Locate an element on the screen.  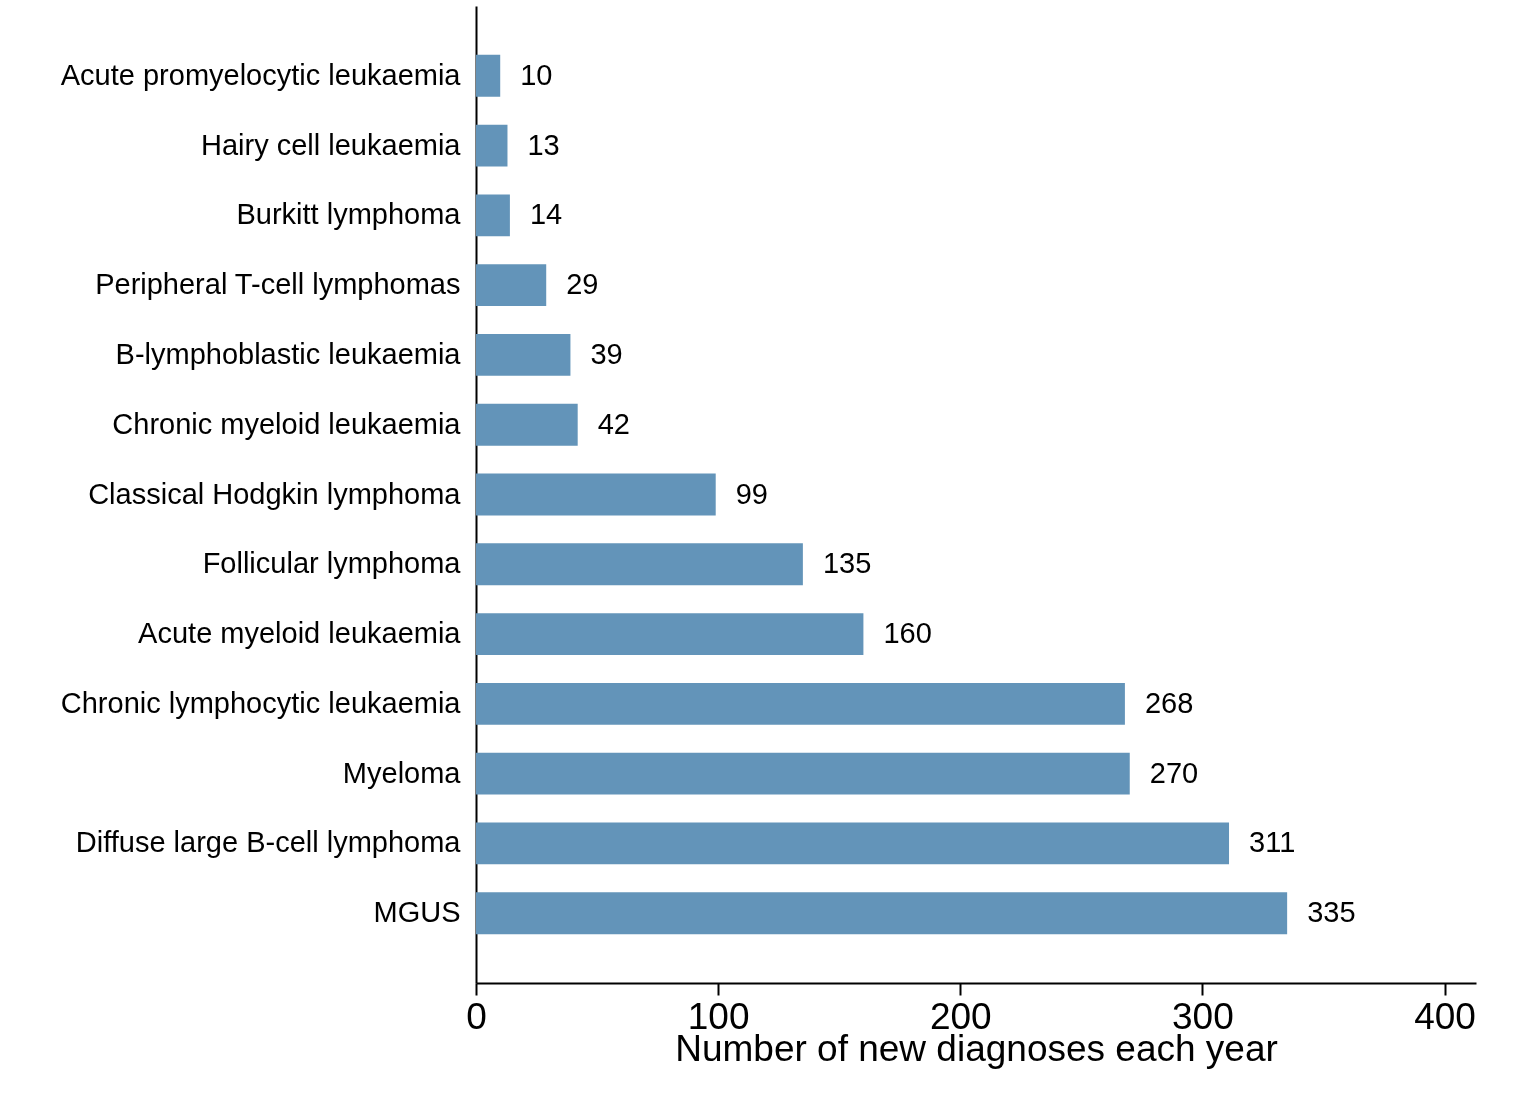
y-tick-label: Diffuse large B-cell lymphoma is located at coordinates (268, 842).